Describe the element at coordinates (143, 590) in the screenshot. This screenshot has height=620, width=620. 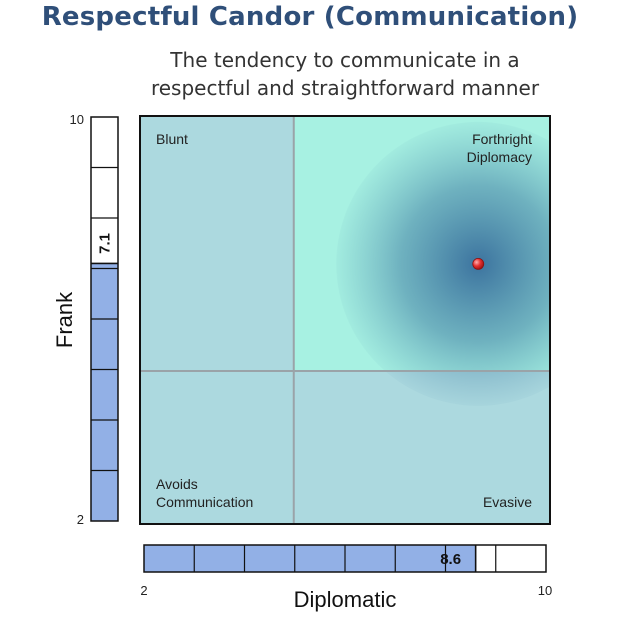
I see `x-tick-min: 2` at that location.